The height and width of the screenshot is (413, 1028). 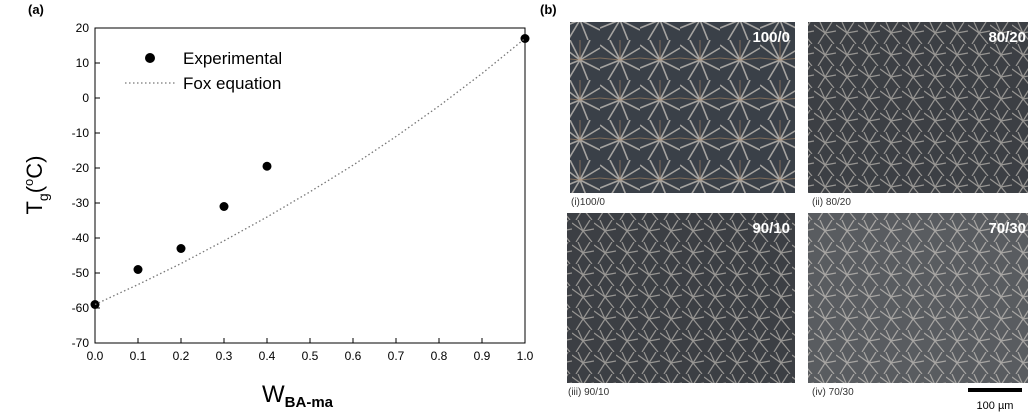 I want to click on x-tick-label: 0.8, so click(x=439, y=356).